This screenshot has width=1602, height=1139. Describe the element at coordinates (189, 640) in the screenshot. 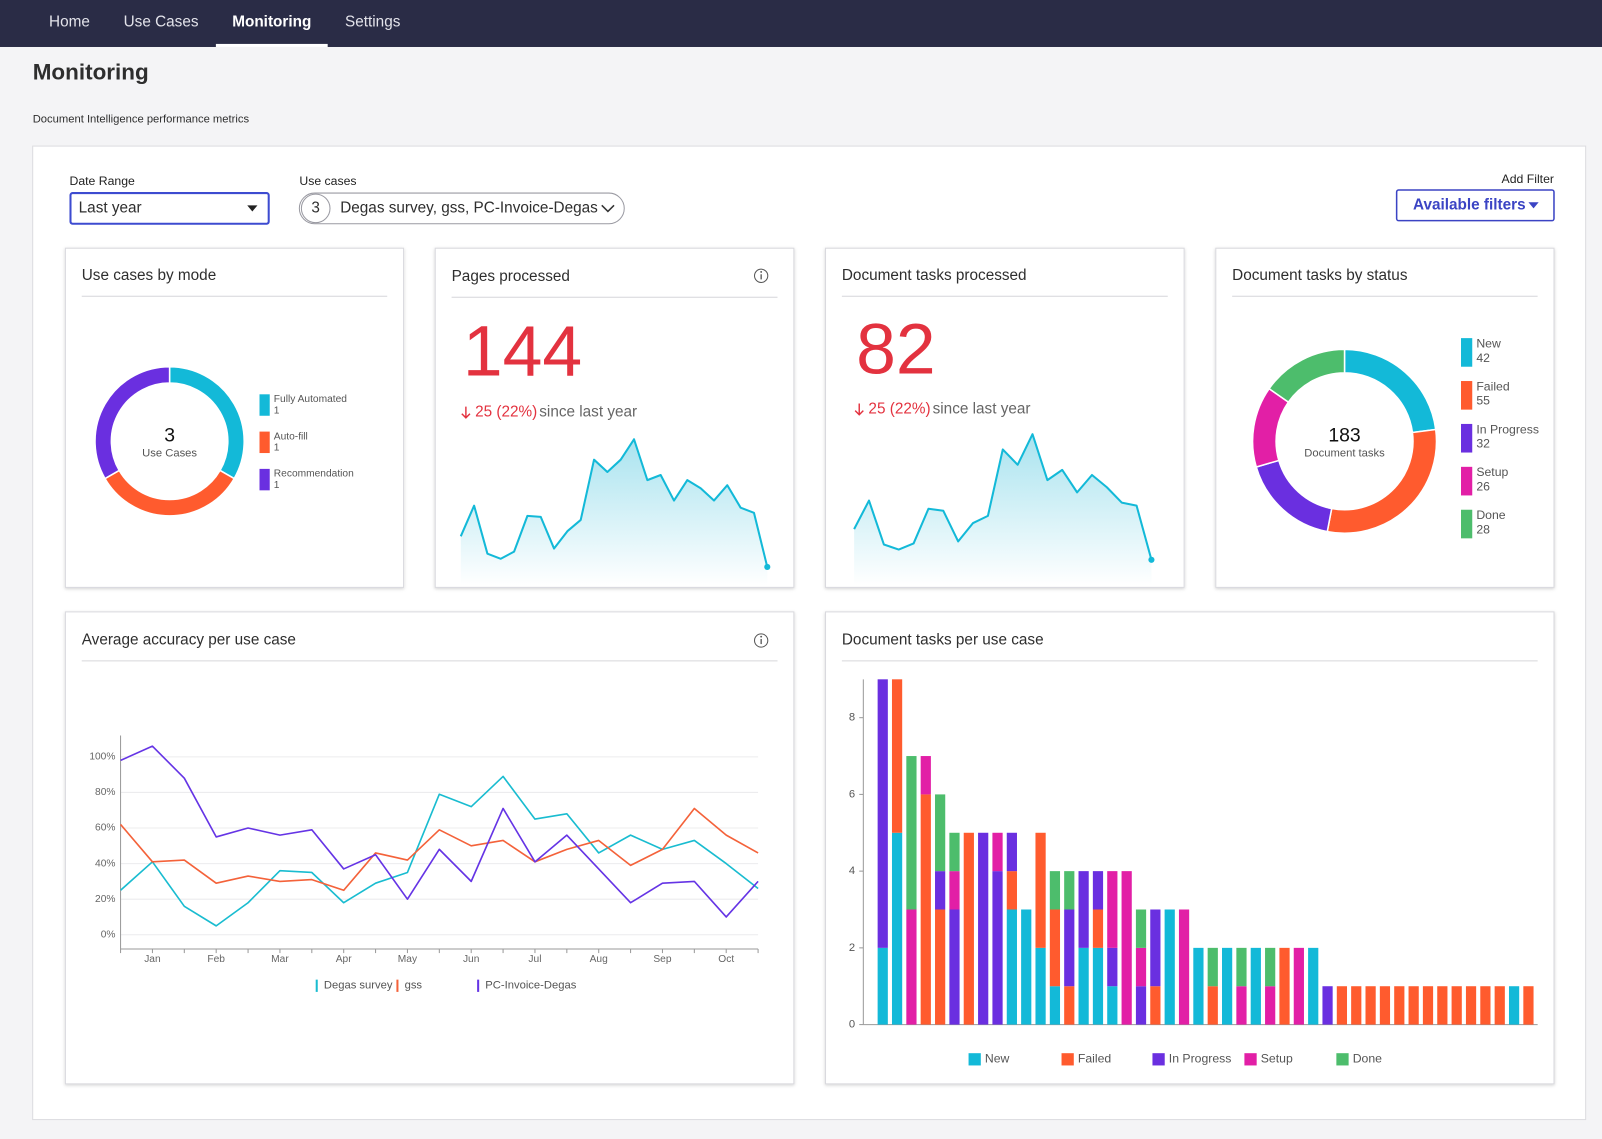

I see `card-title: Average accuracy per use case` at that location.